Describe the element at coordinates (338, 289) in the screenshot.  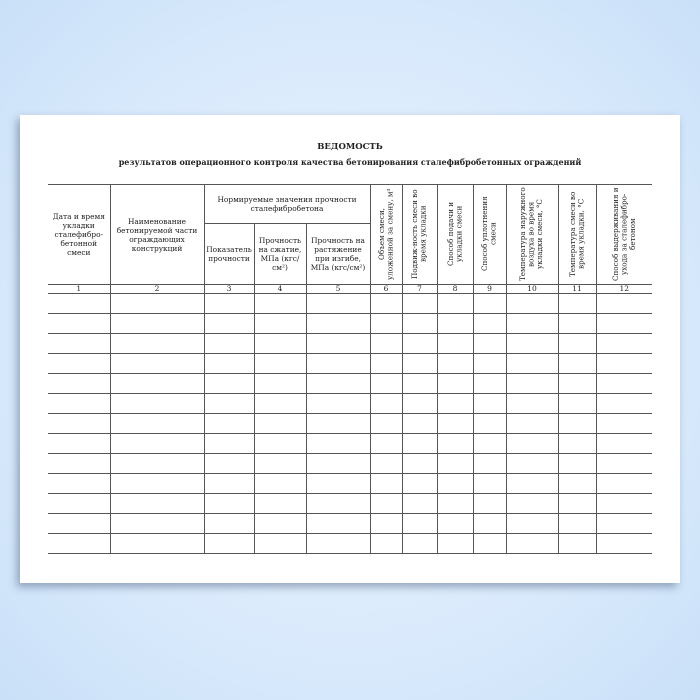
I see `column-number: 5` at that location.